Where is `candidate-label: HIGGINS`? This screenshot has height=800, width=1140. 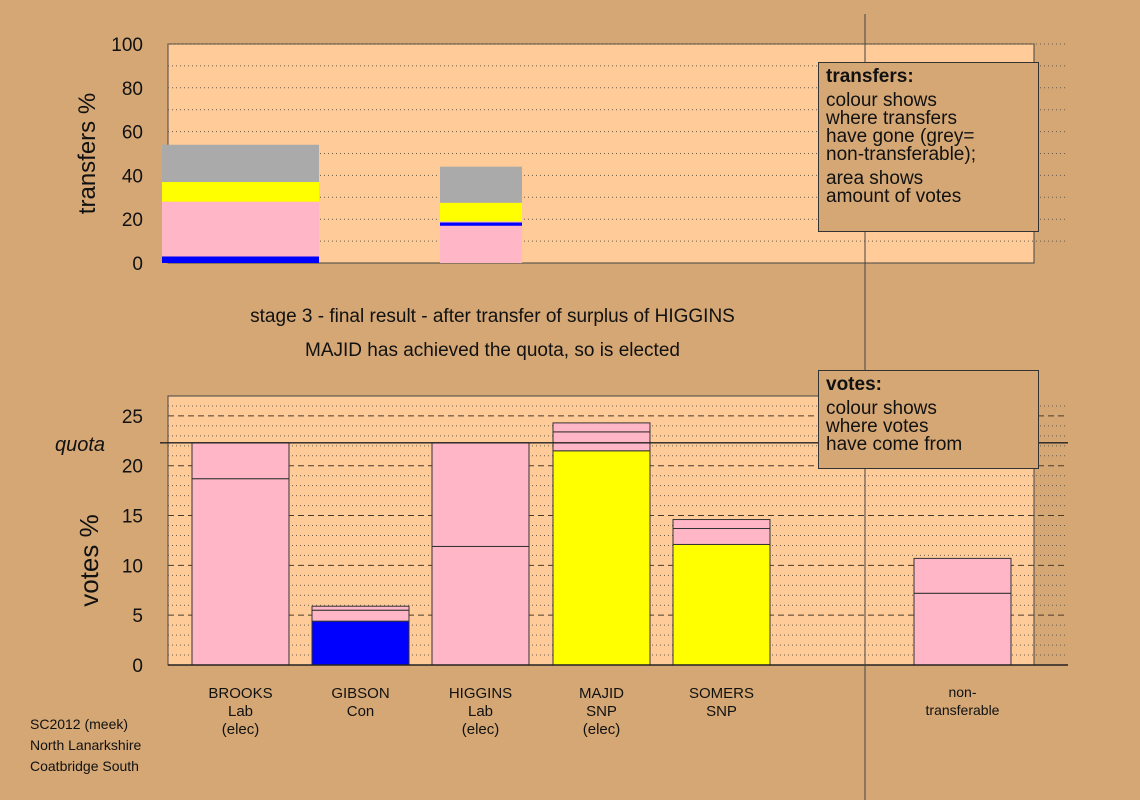 candidate-label: HIGGINS is located at coordinates (480, 693).